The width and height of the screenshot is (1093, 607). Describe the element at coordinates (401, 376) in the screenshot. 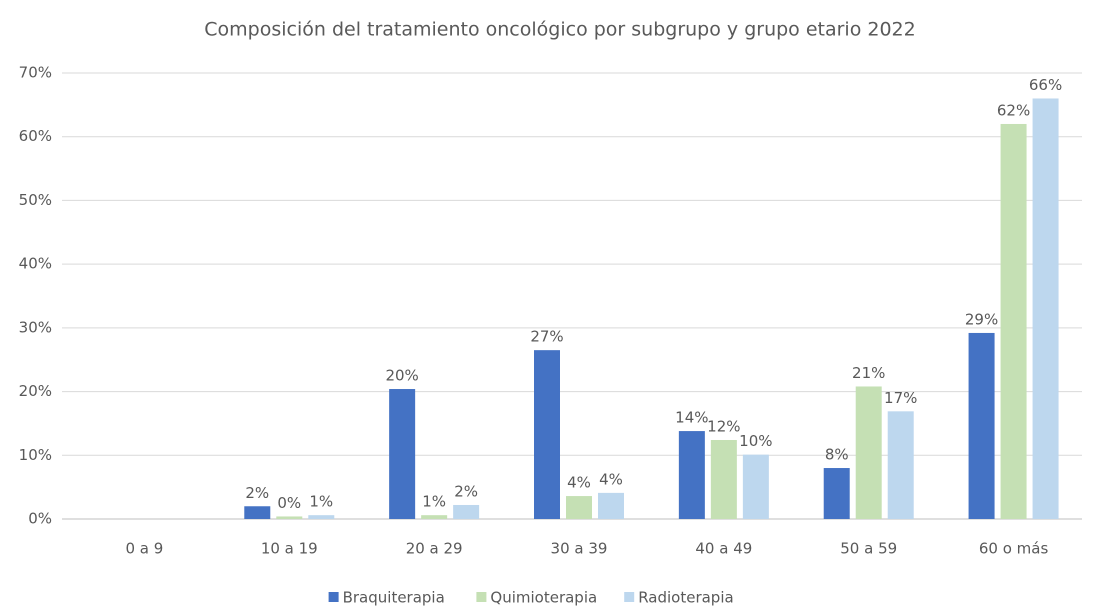

I see `data-label: 20%` at that location.